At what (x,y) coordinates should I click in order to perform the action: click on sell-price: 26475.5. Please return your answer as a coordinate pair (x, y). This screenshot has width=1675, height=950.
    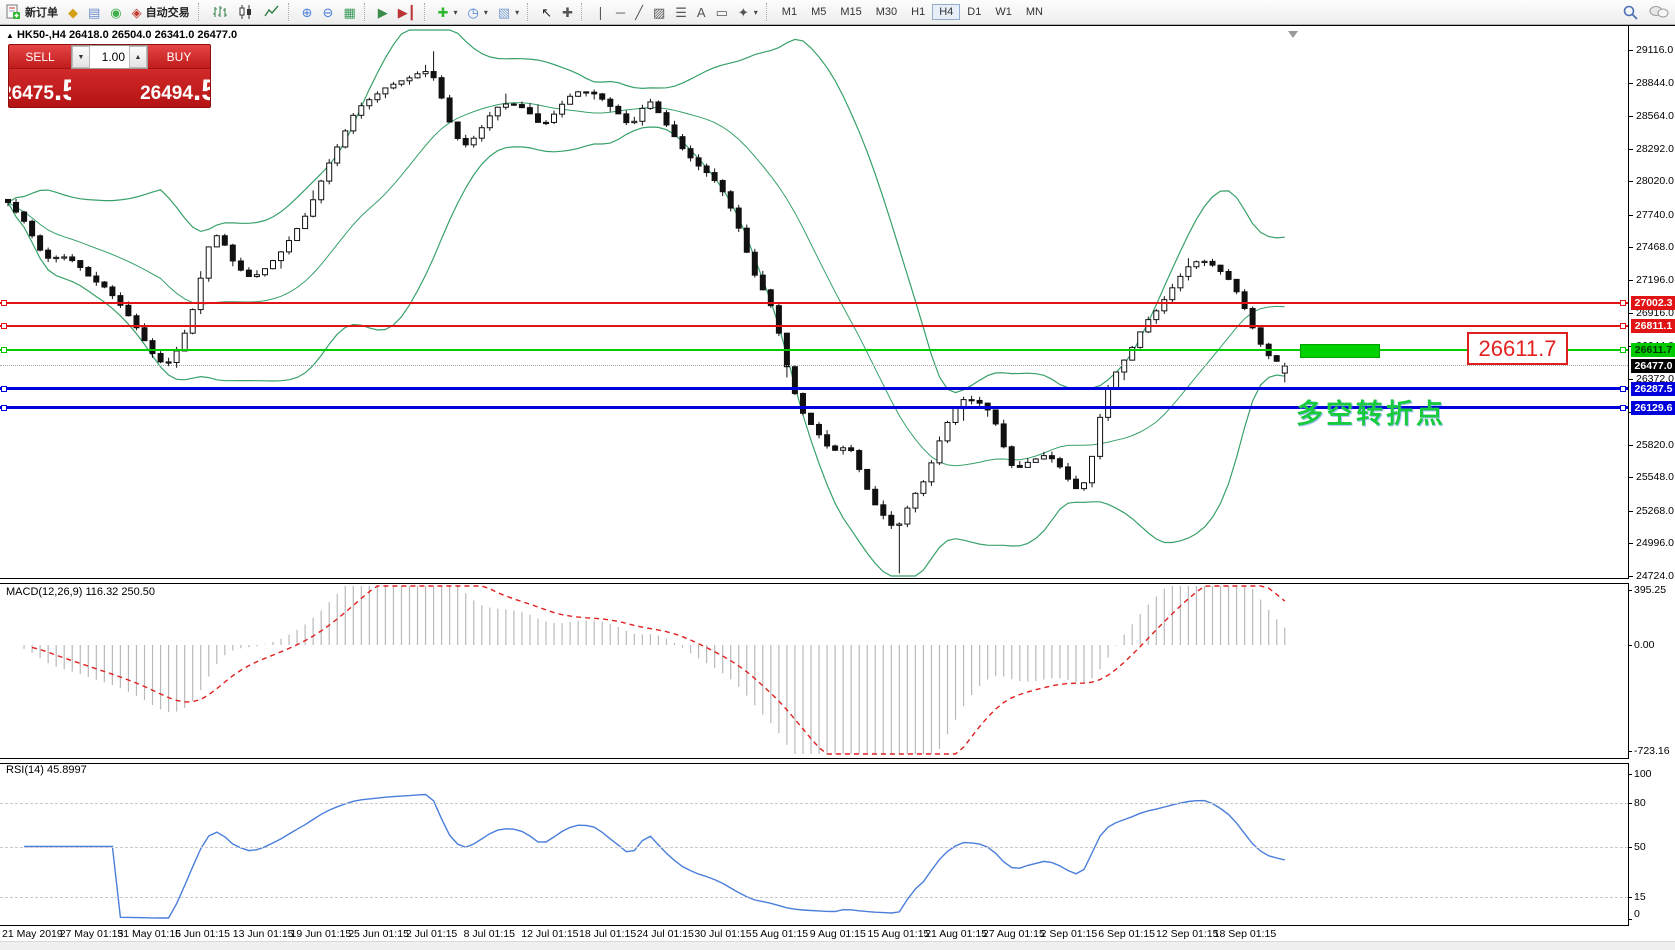
    Looking at the image, I should click on (44, 88).